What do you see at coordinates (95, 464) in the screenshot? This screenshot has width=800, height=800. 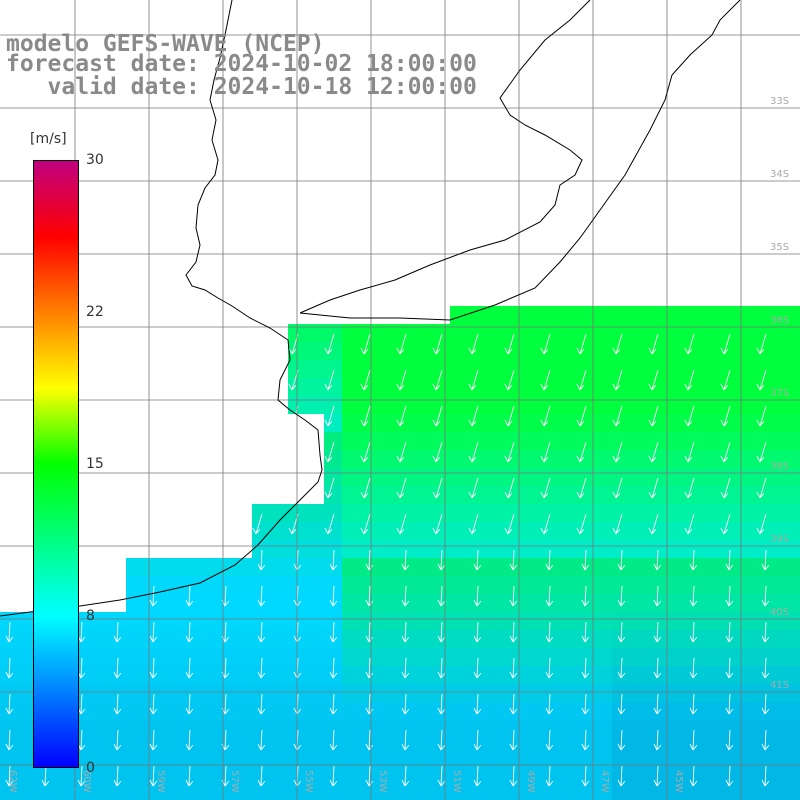 I see `colorbar-tick-15: 15` at bounding box center [95, 464].